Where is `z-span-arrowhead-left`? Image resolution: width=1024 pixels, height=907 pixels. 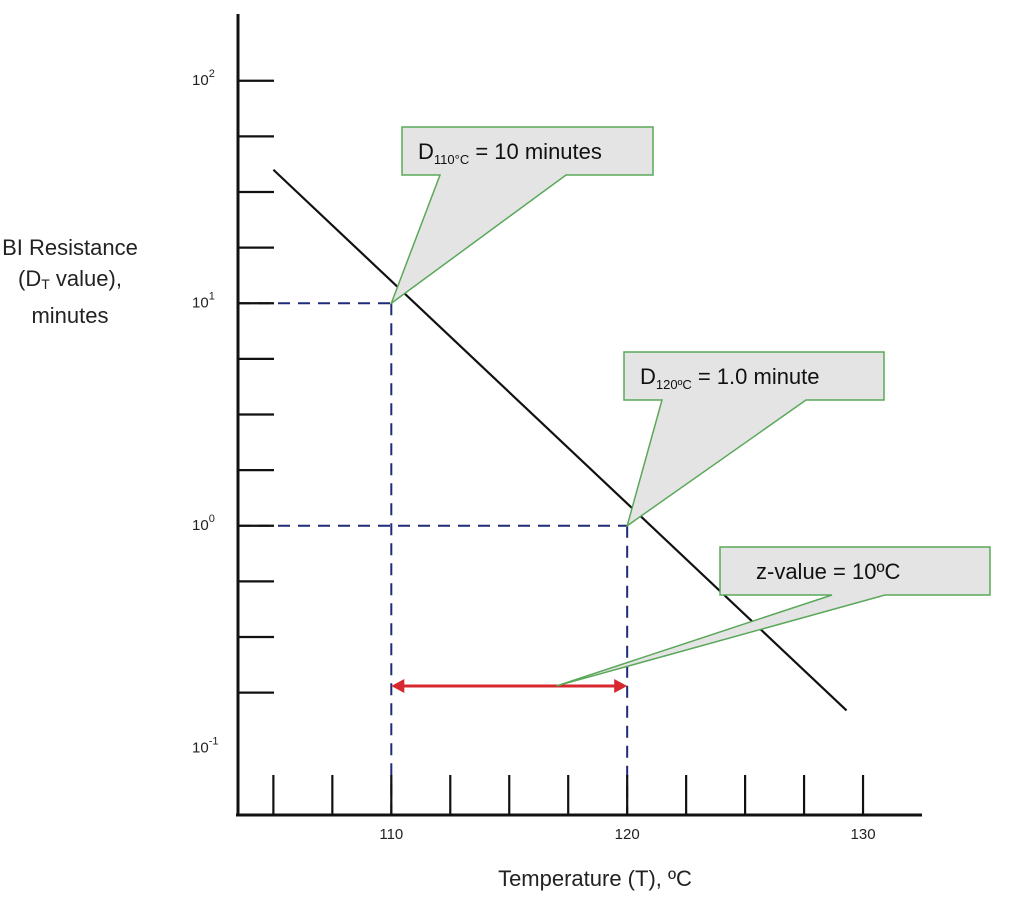
z-span-arrowhead-left is located at coordinates (398, 685).